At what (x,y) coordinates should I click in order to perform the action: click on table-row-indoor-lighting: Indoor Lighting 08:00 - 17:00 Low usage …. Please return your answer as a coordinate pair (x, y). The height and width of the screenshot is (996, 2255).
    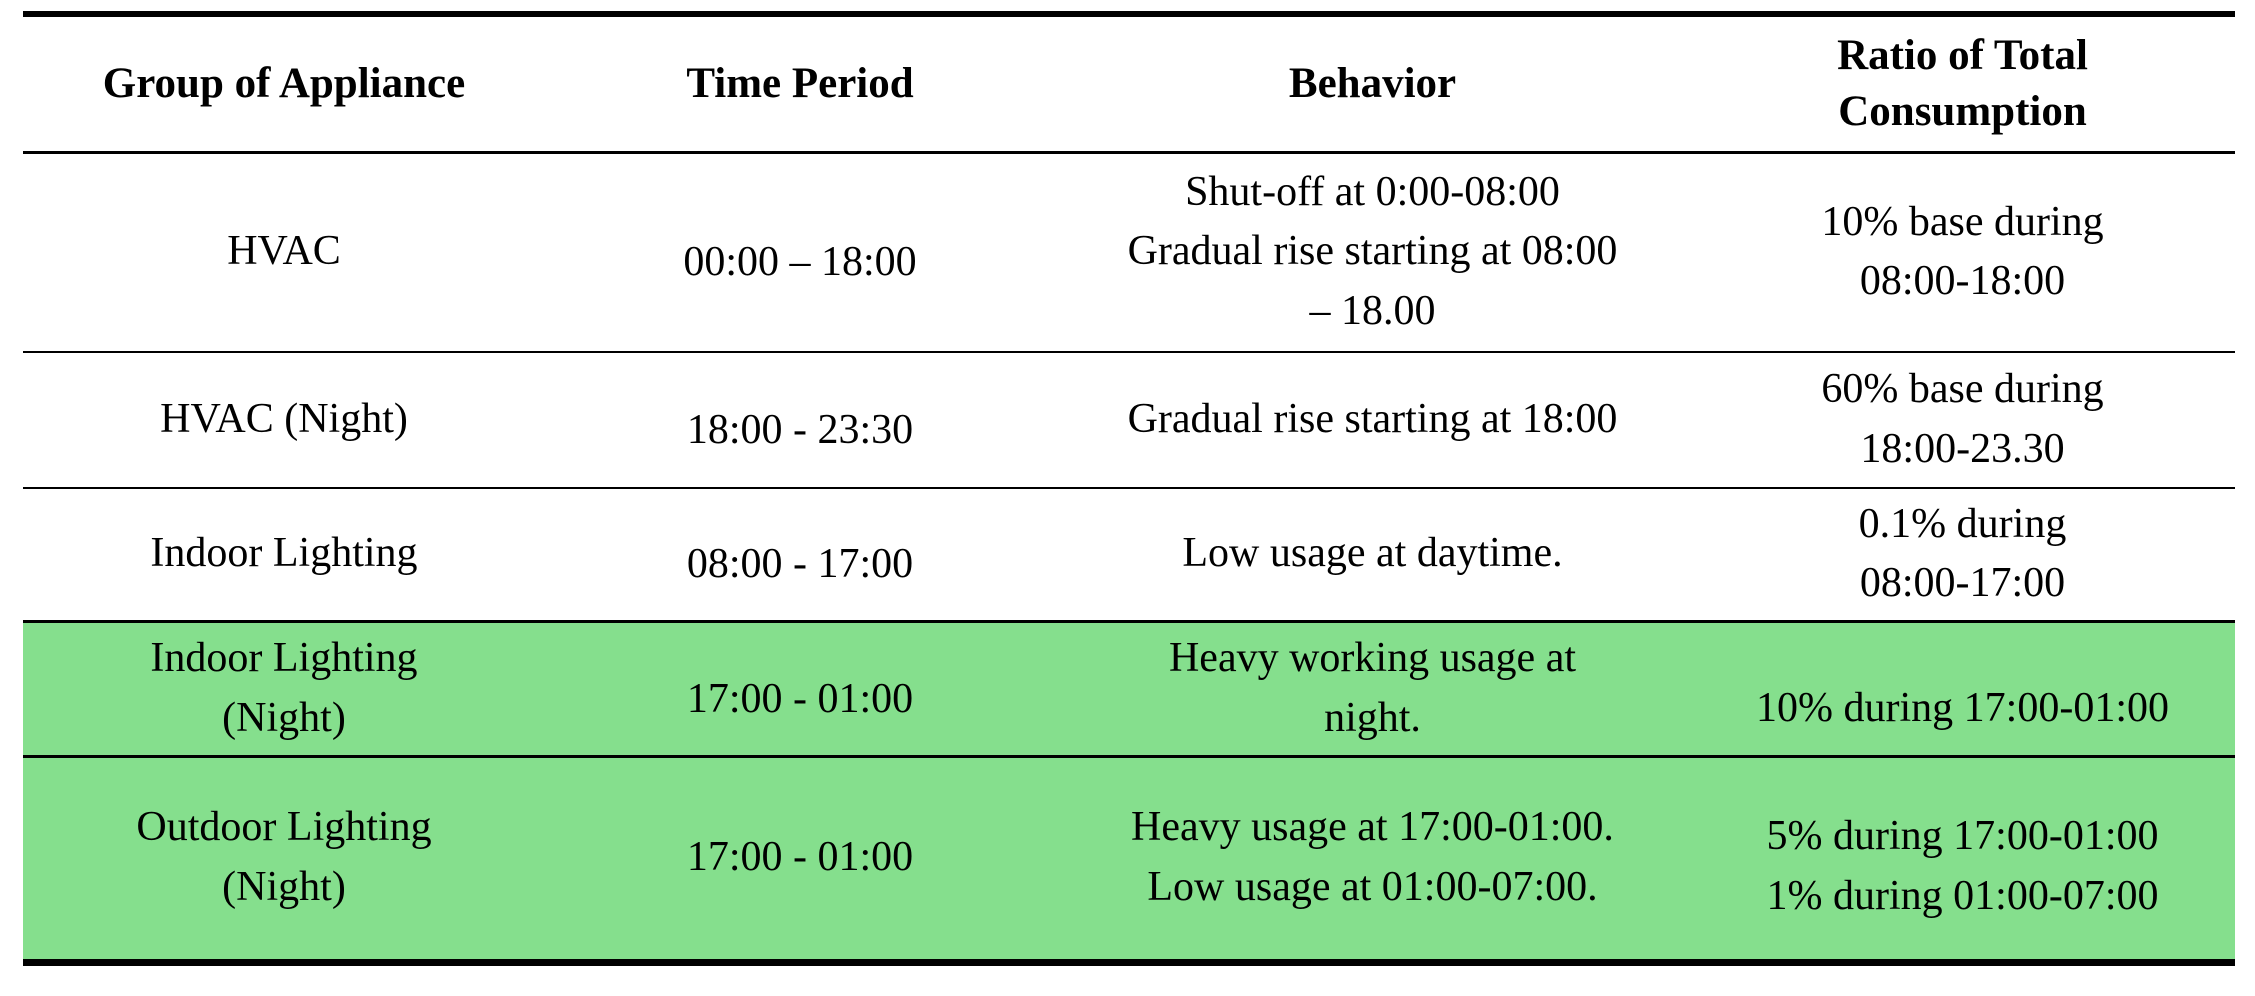
    Looking at the image, I should click on (1129, 554).